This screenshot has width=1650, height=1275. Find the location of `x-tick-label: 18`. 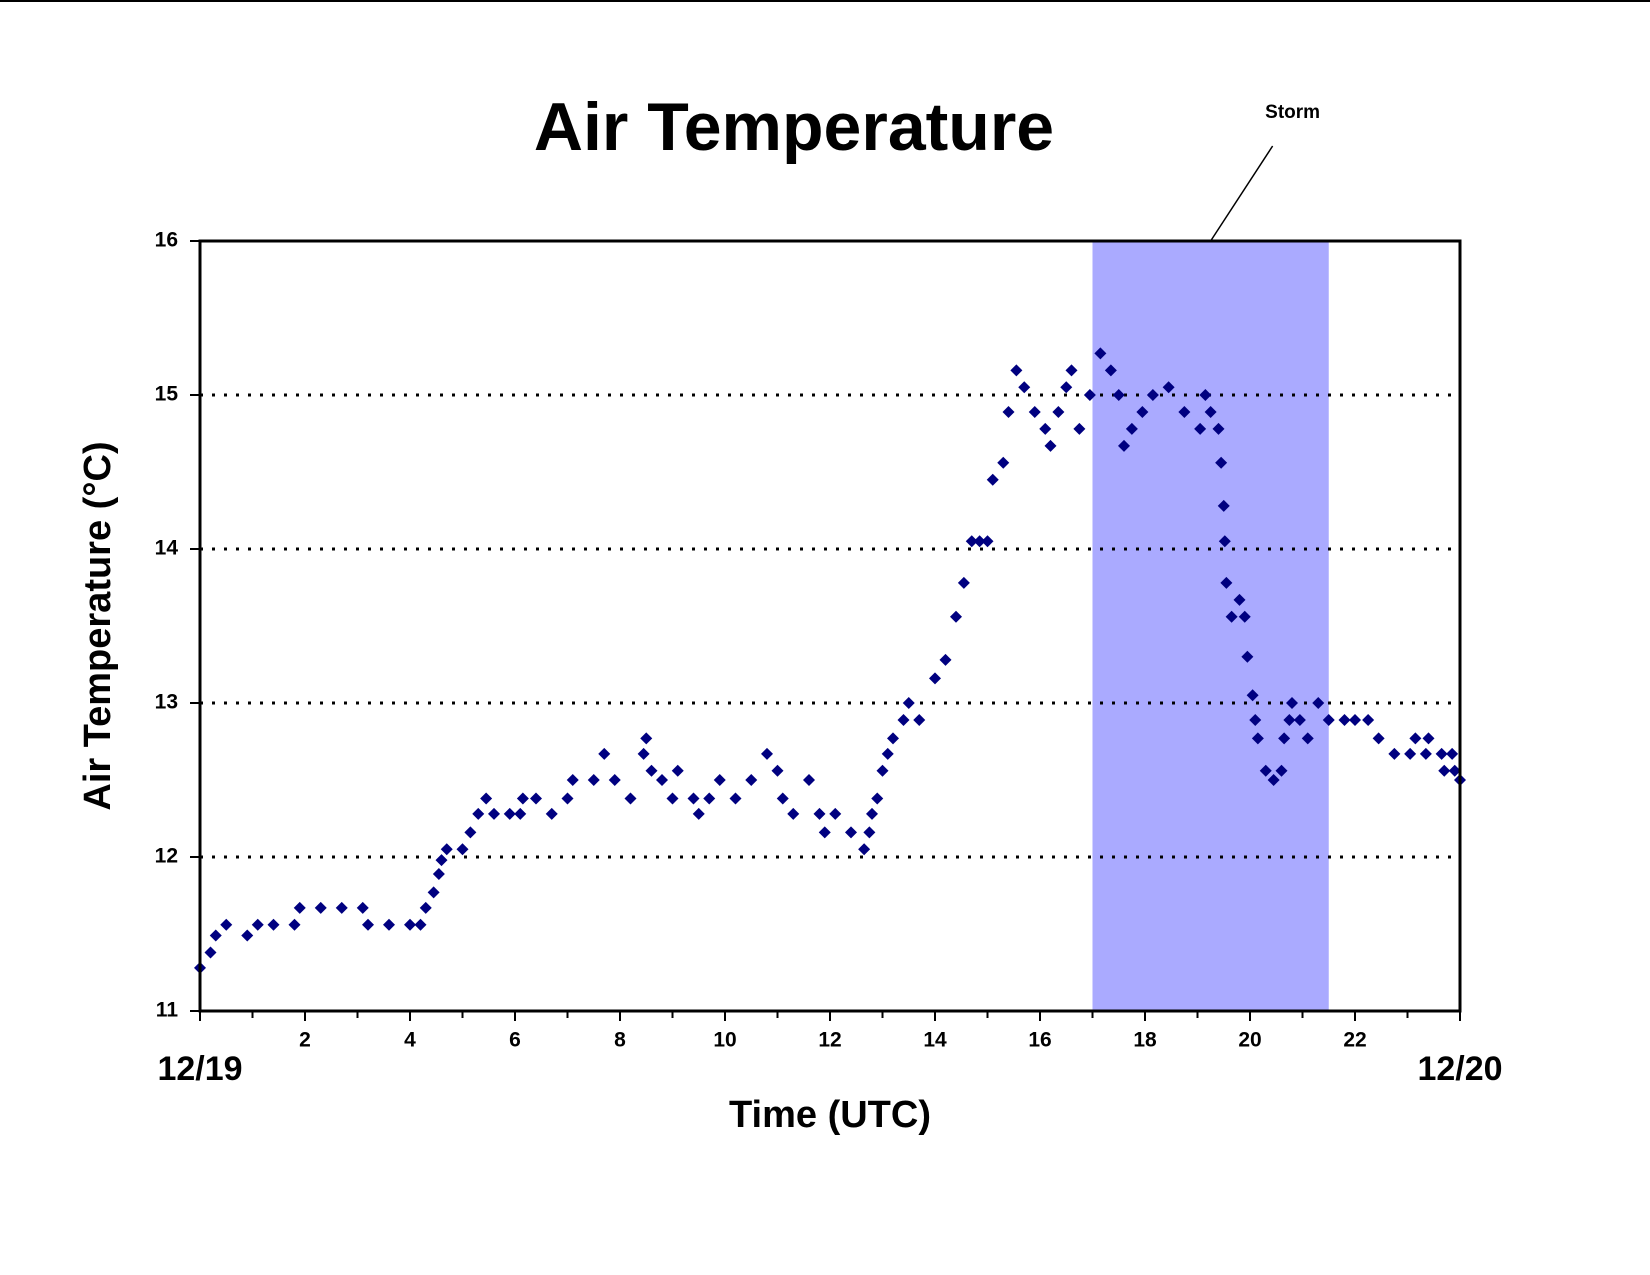

x-tick-label: 18 is located at coordinates (1145, 1040).